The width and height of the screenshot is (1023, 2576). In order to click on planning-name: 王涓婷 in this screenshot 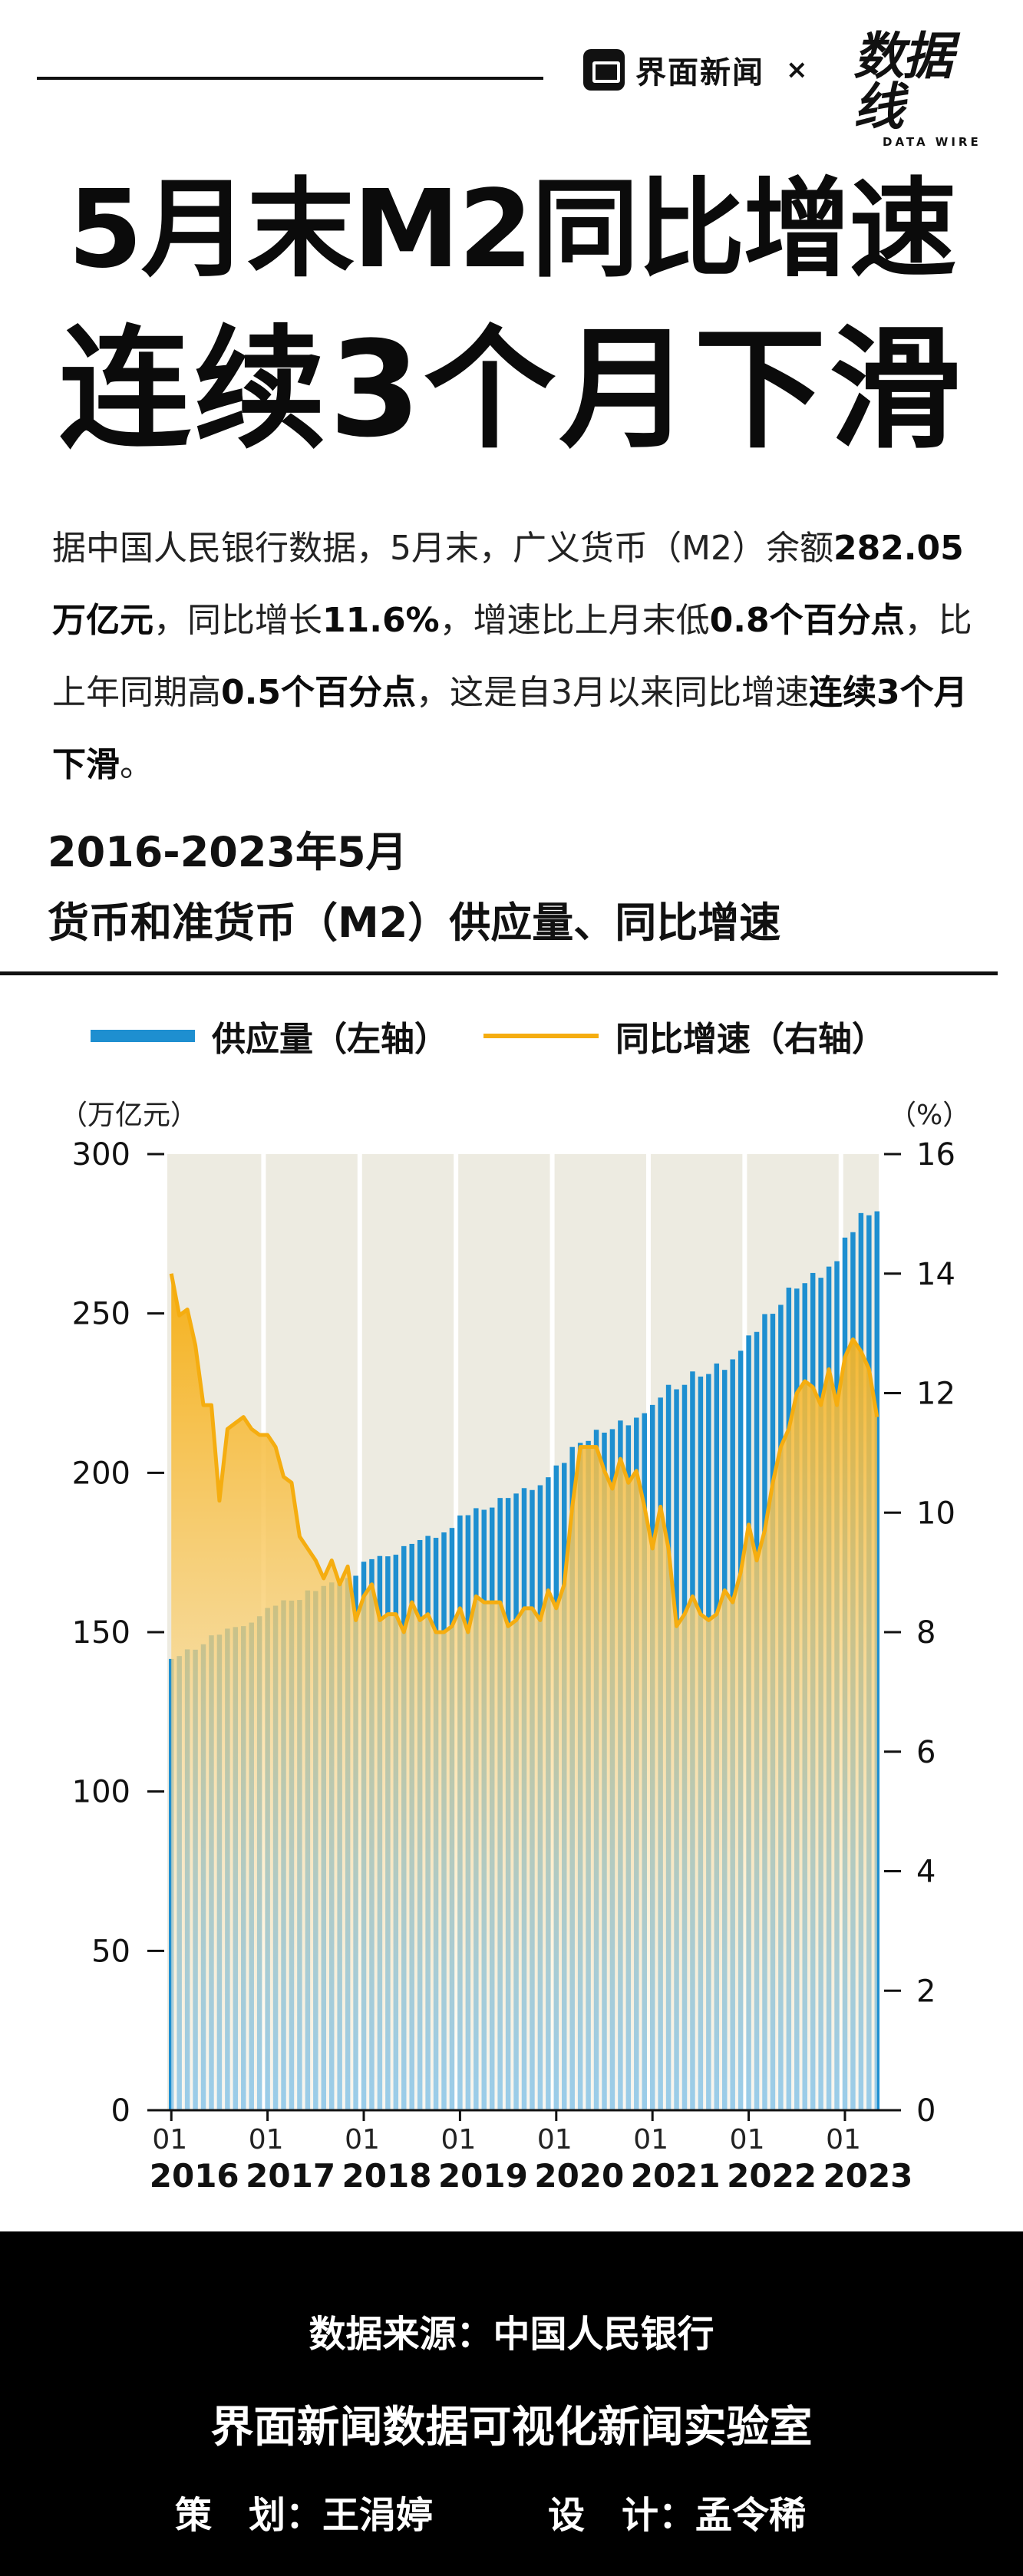, I will do `click(378, 2515)`.